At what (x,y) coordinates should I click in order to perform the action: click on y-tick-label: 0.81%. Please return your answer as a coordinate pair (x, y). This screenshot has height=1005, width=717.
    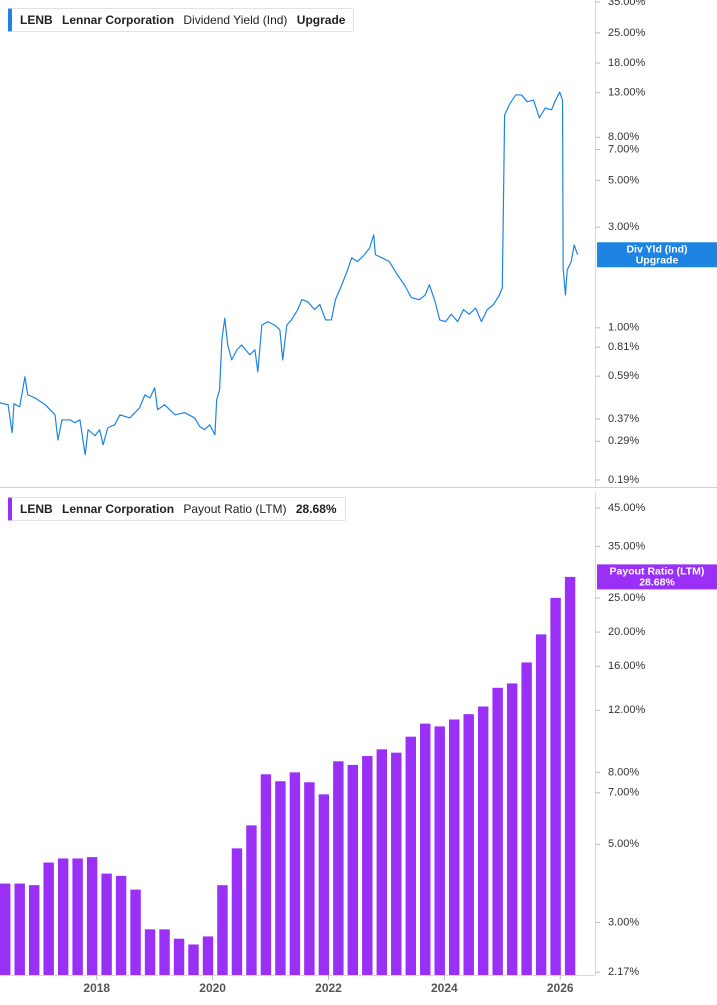
    Looking at the image, I should click on (623, 347).